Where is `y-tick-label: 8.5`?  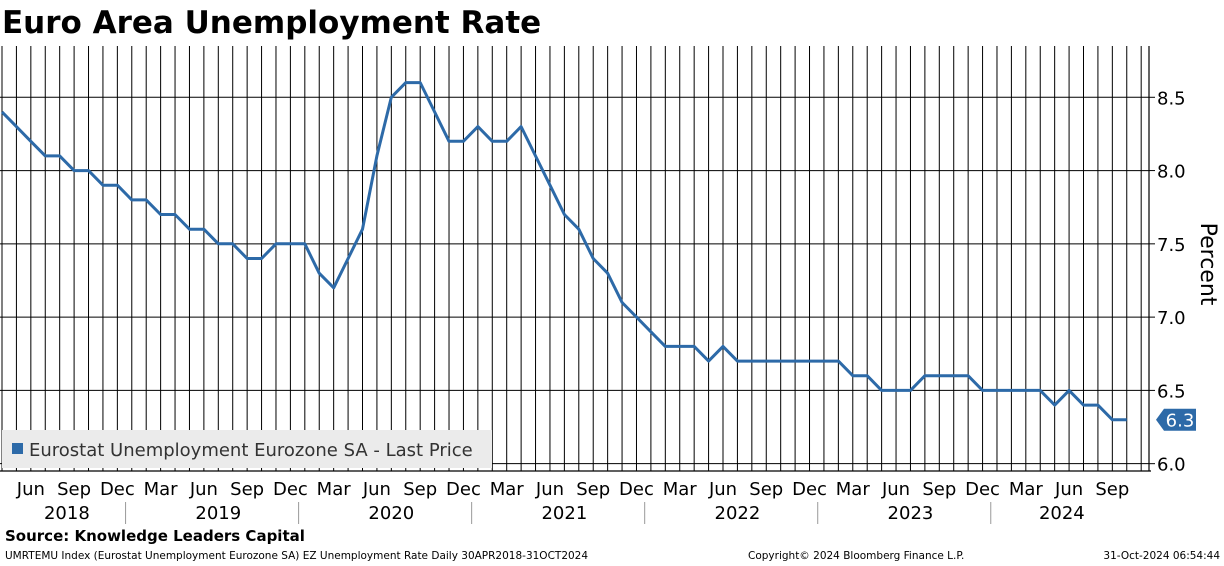 y-tick-label: 8.5 is located at coordinates (1171, 98).